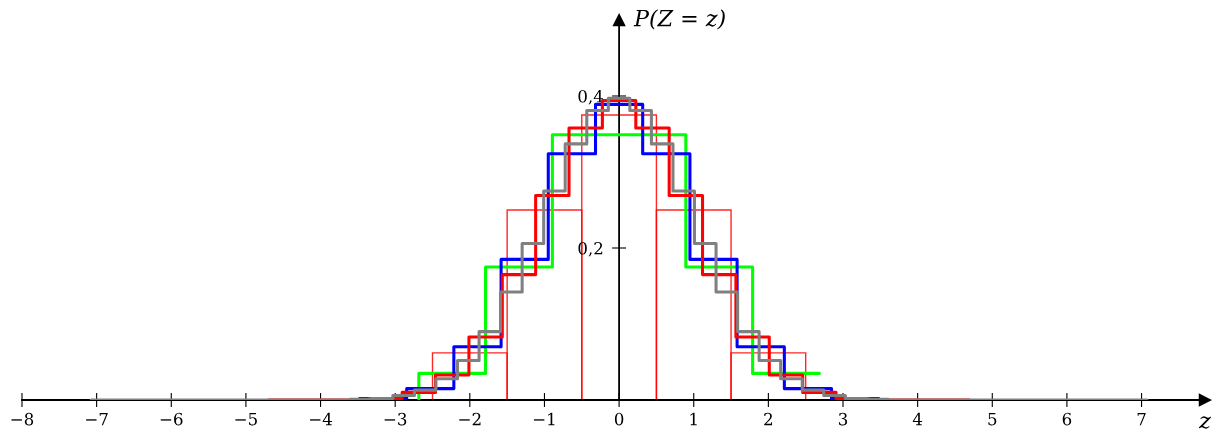  Describe the element at coordinates (171, 419) in the screenshot. I see `x-tick-label: −6` at that location.